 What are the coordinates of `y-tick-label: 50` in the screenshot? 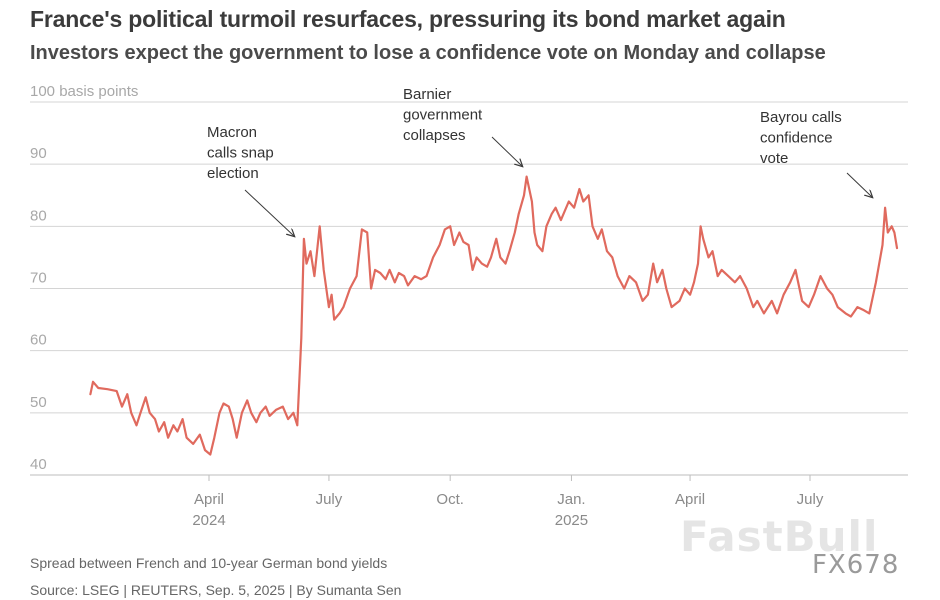 It's located at (38, 402).